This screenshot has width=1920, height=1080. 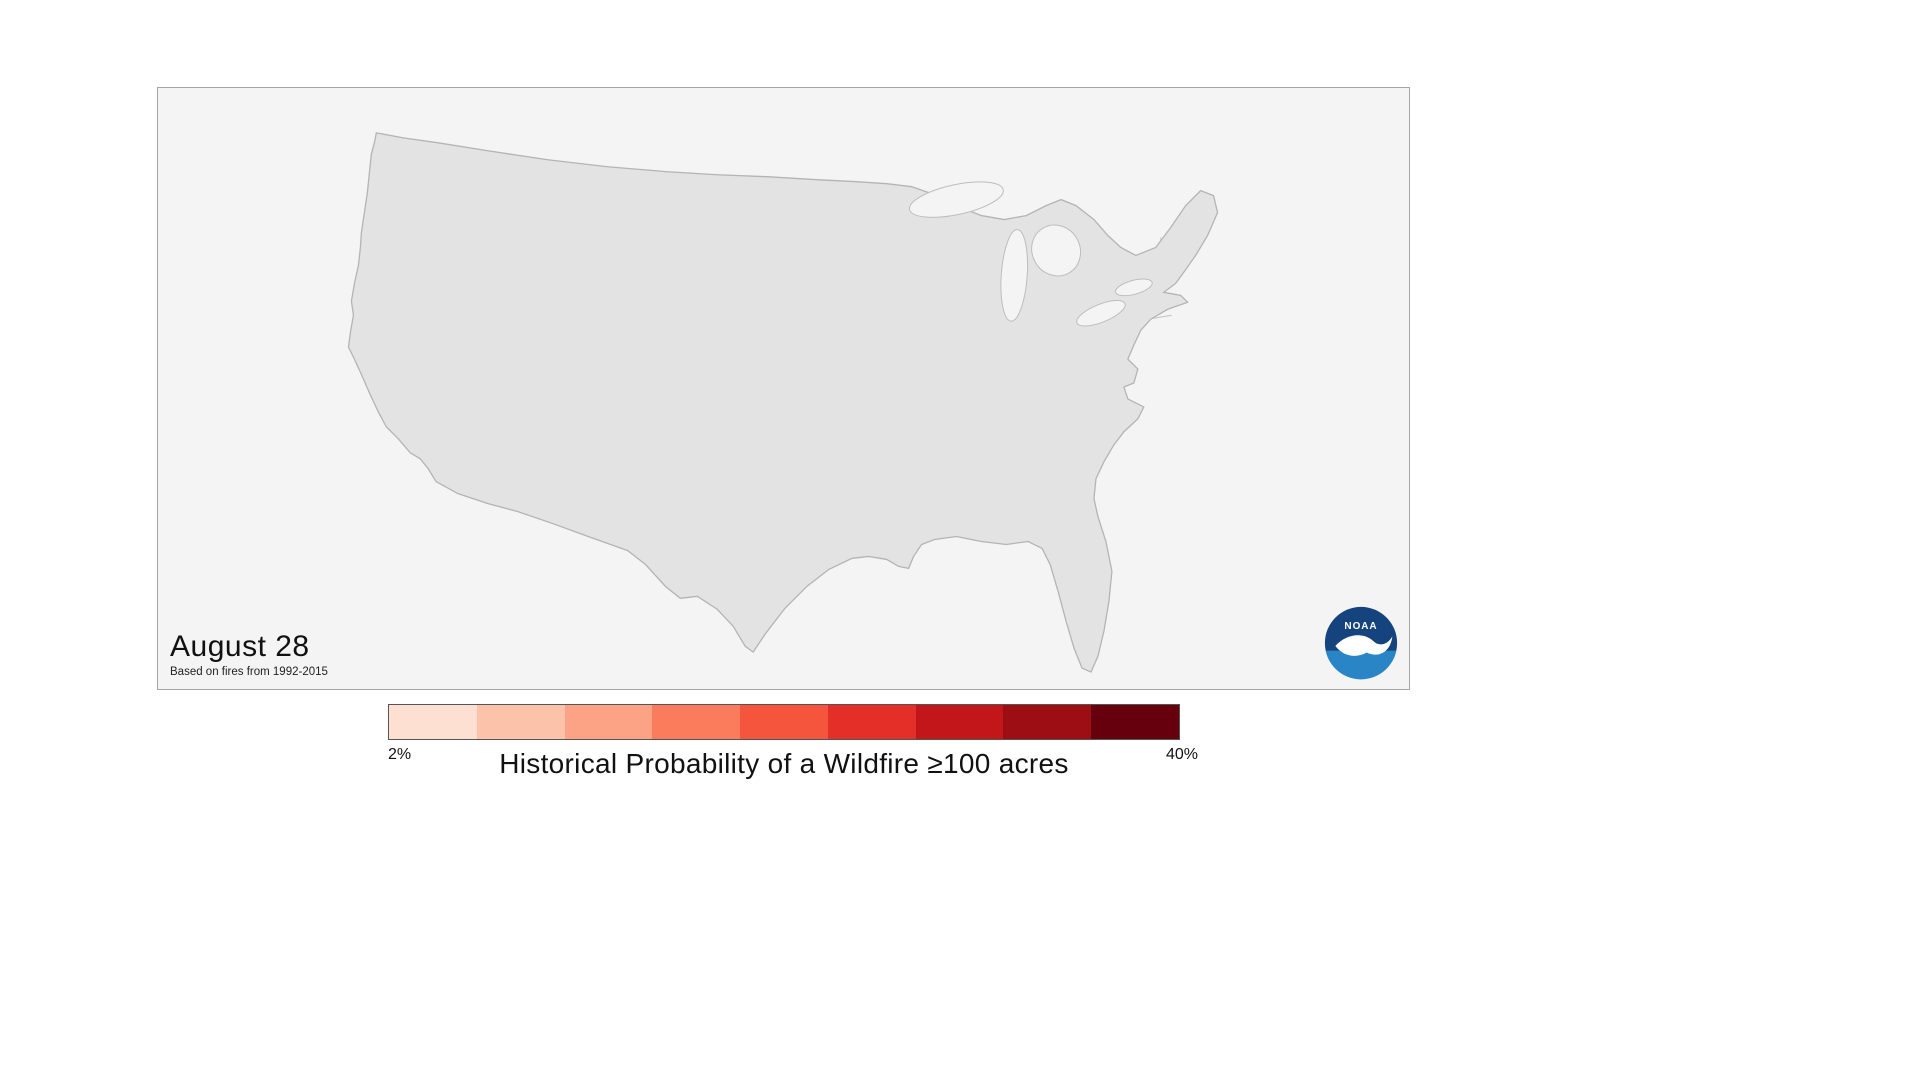 What do you see at coordinates (956, 199) in the screenshot?
I see `lake-superior` at bounding box center [956, 199].